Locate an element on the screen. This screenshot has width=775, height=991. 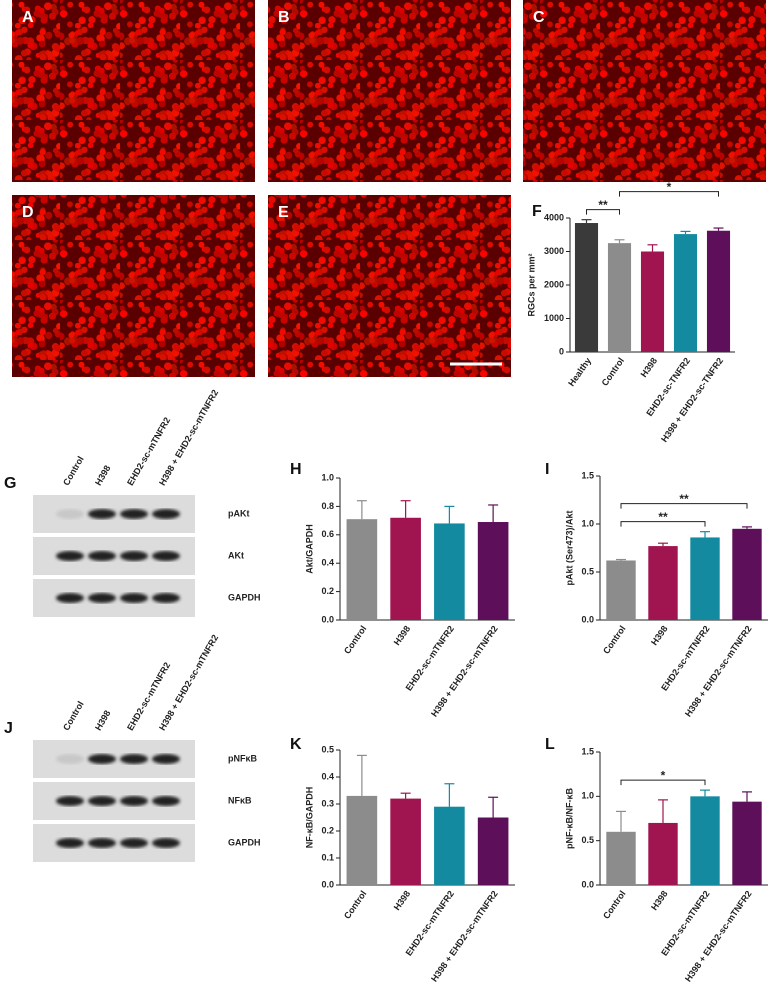
blot-row-label: pNFκB is located at coordinates (243, 758).